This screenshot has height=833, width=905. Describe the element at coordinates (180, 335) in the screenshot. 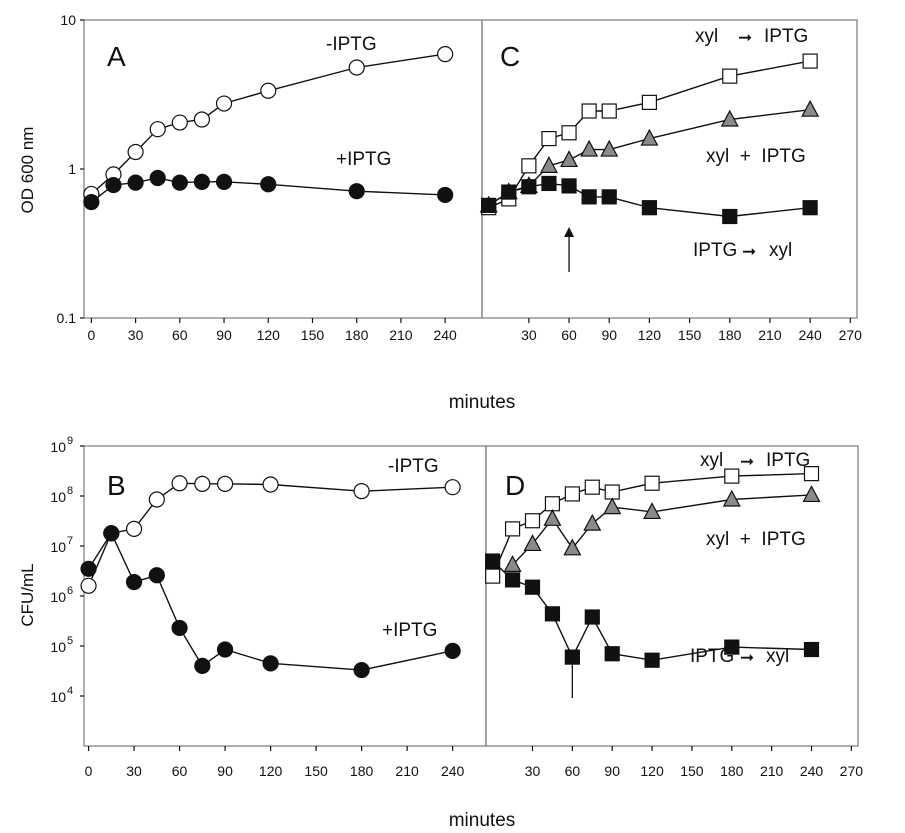

I see `top-panel-a-x-tick-label-2: 60` at that location.